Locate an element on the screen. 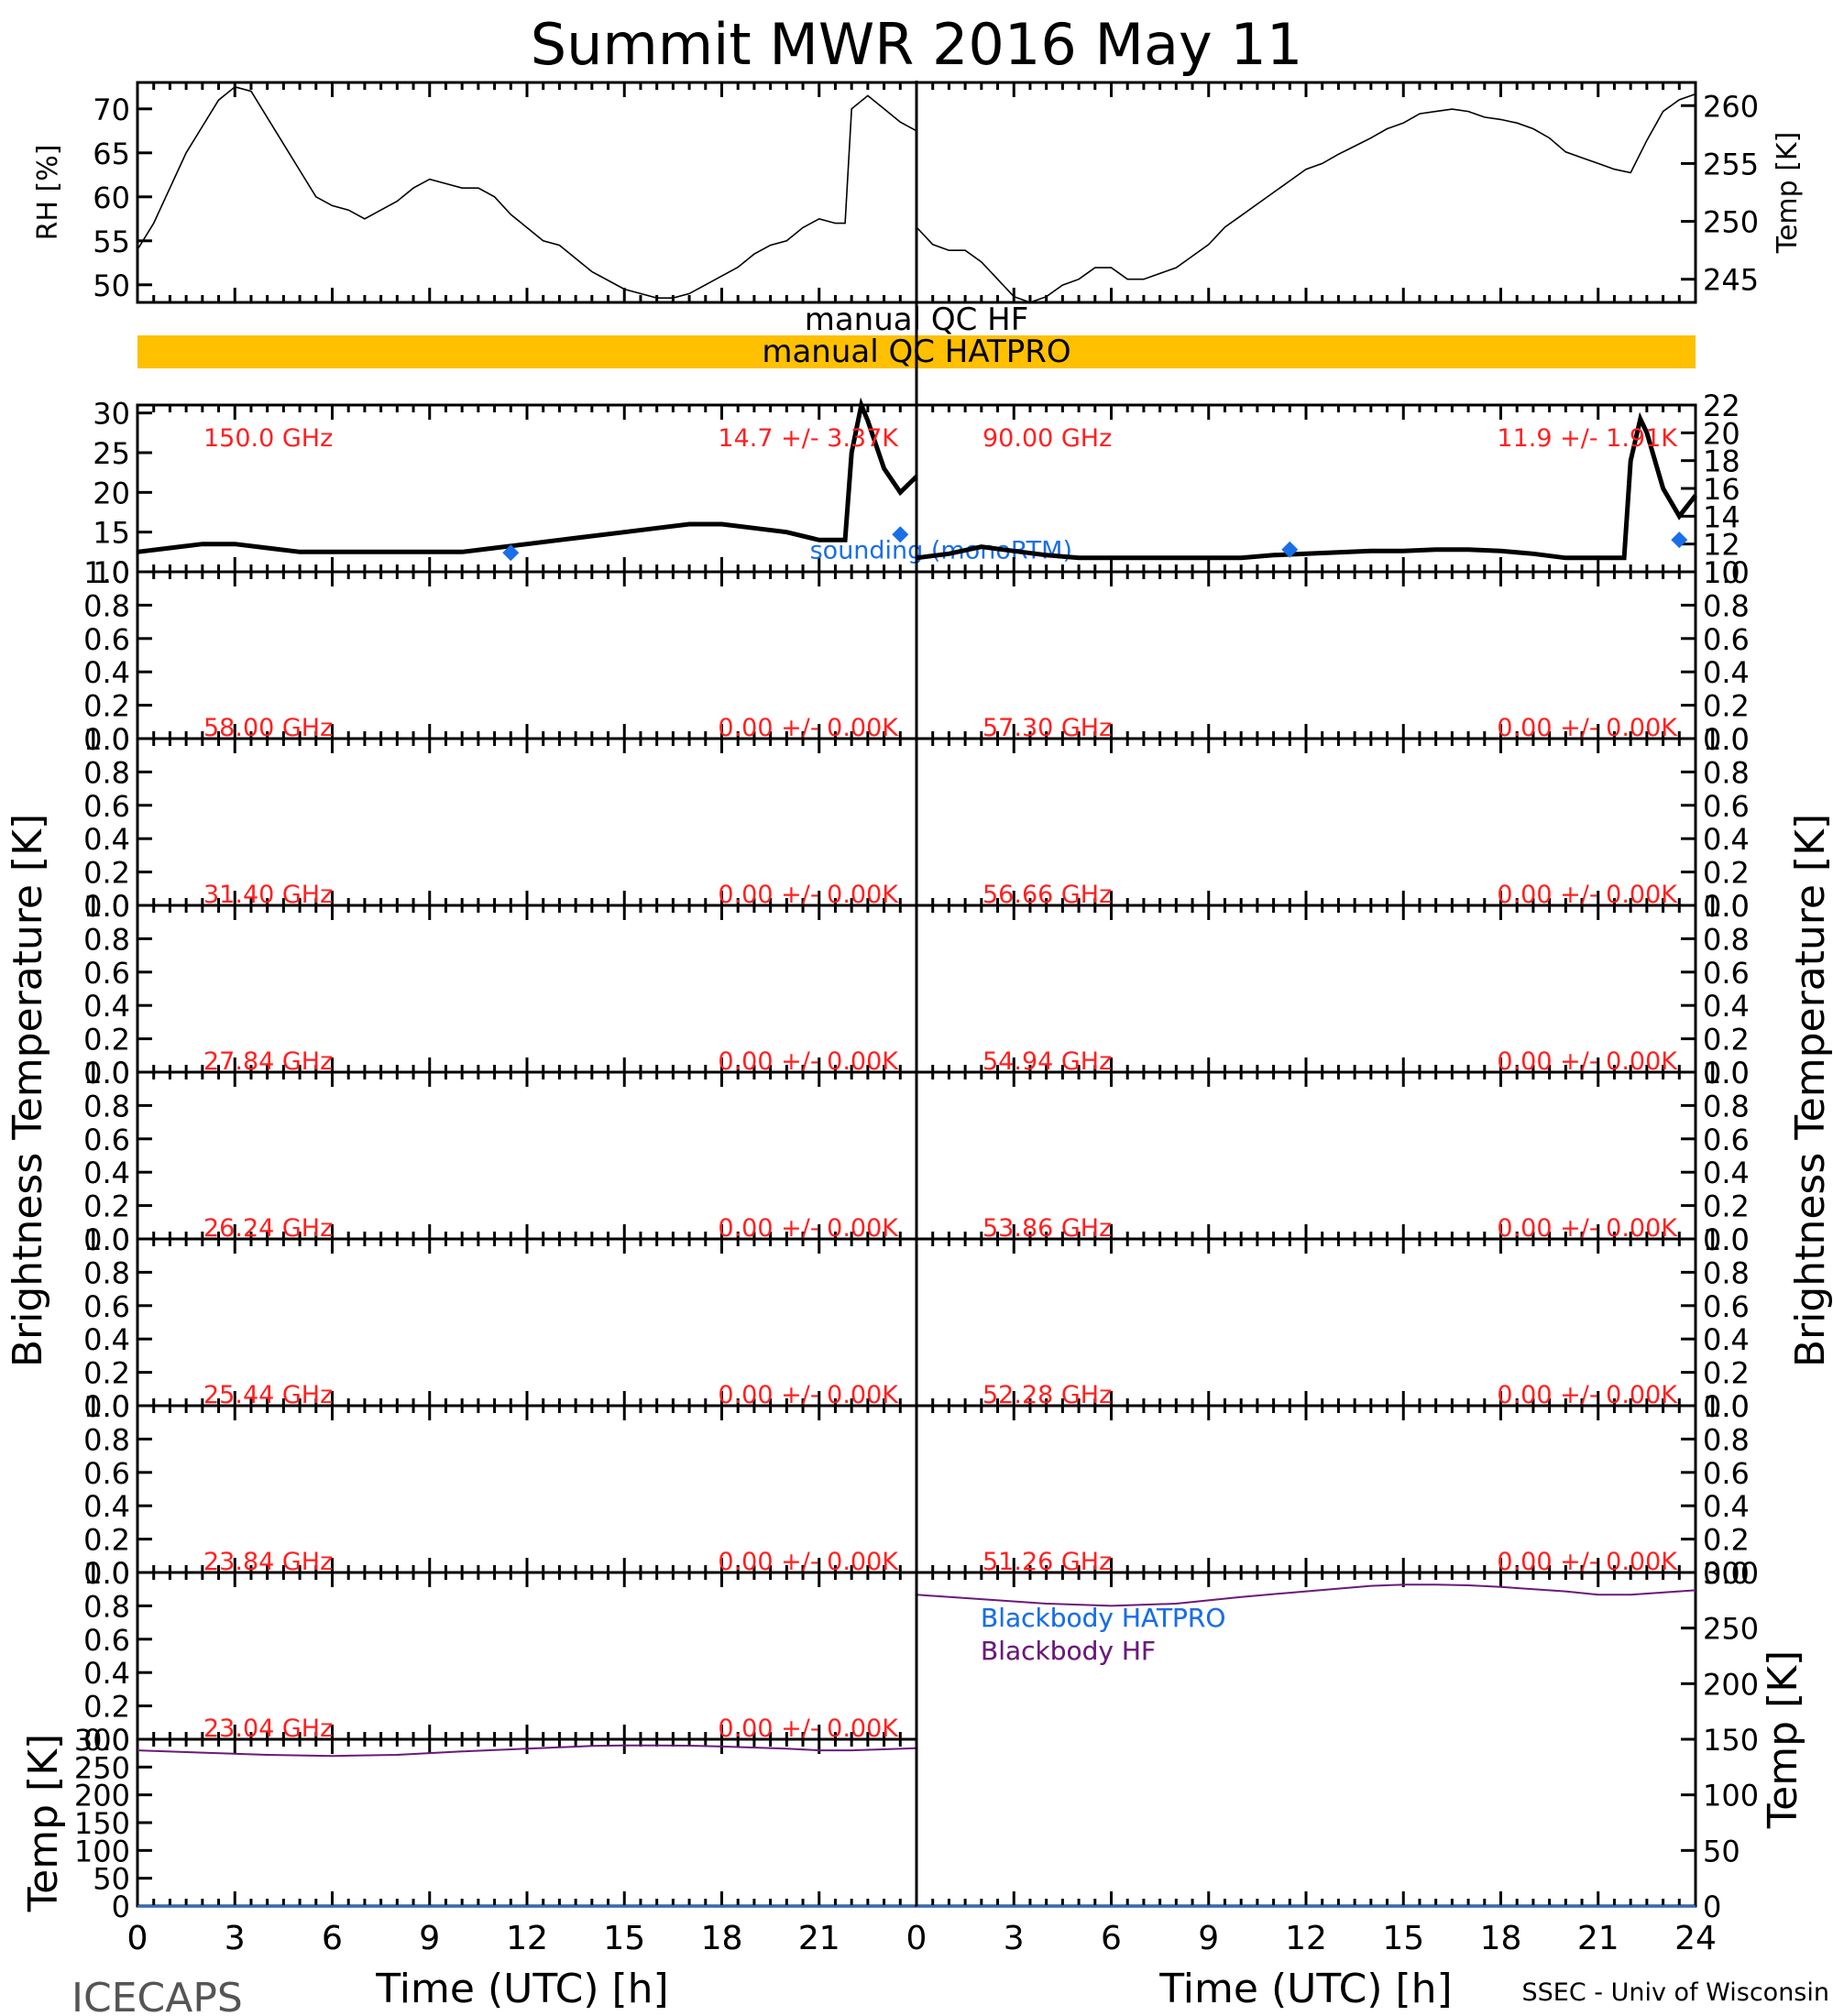 This screenshot has height=2016, width=1833. y-tick-label: 70 is located at coordinates (111, 110).